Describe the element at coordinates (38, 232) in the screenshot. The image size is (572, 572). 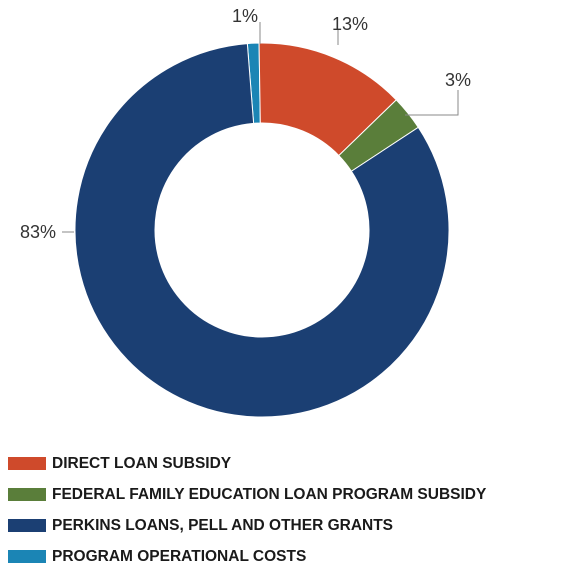
I see `value-label-perkins-loans-pell-and-other-grants: 83%` at that location.